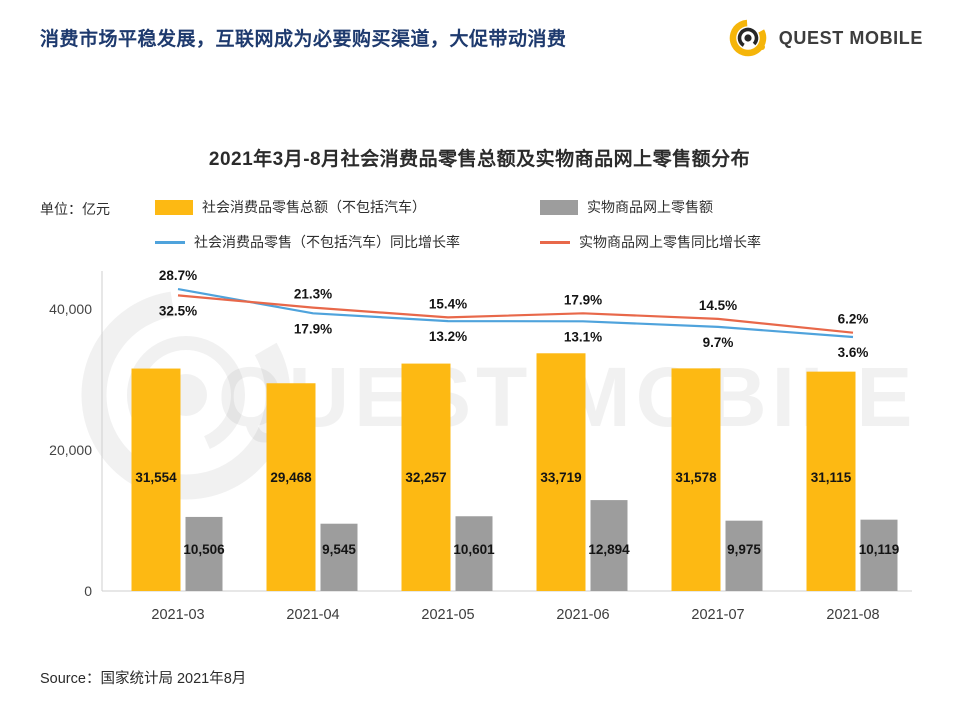  I want to click on svg-text: 15.4%, so click(448, 303).